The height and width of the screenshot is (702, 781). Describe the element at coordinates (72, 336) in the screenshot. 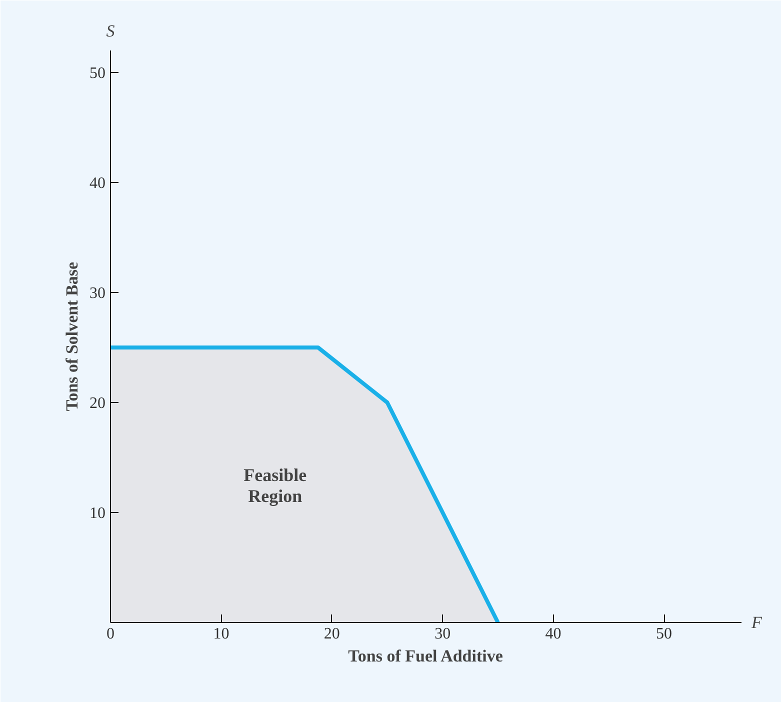

I see `y-axis-title: Tons of Solvent Base` at that location.